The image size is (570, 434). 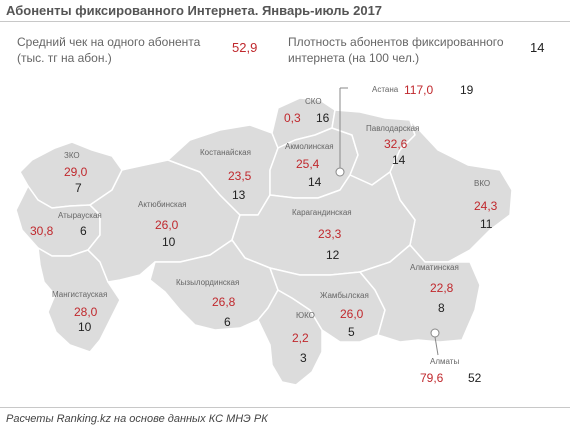 I want to click on region-density-almaty: 52, so click(x=475, y=378).